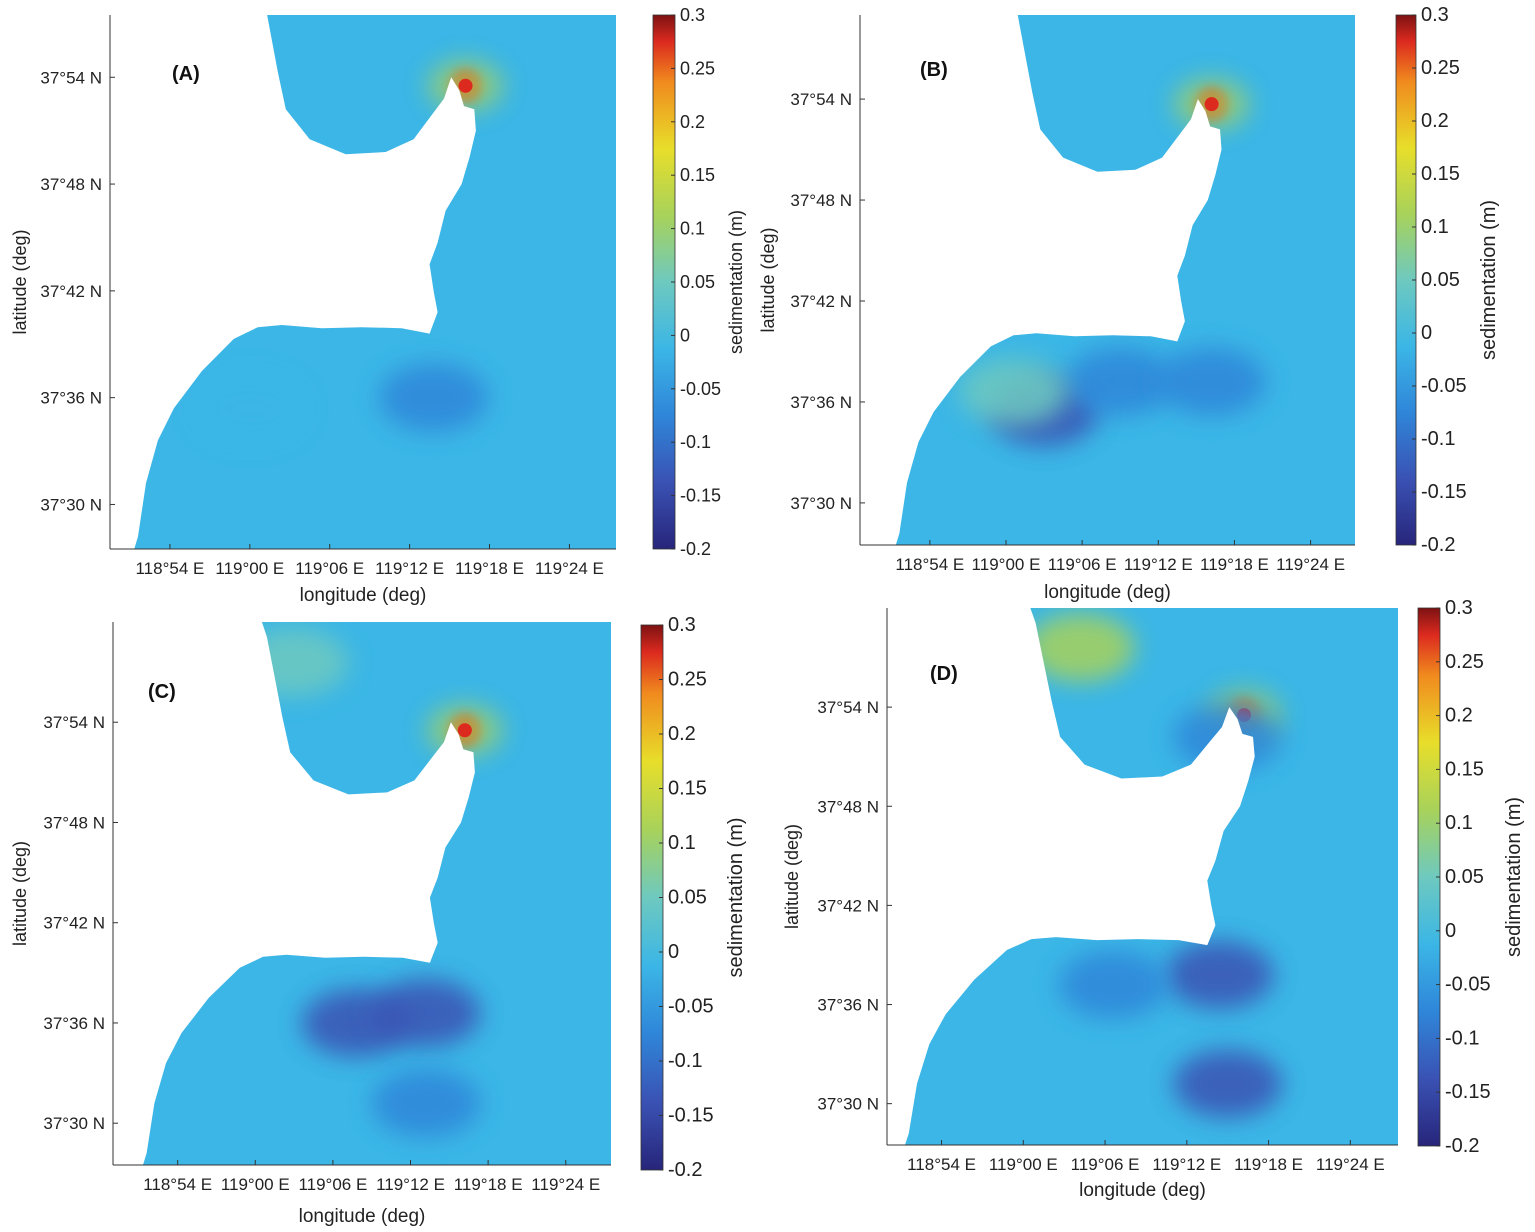 The image size is (1535, 1232). I want to click on colorbar-tick-label: -0.15, so click(1444, 492).